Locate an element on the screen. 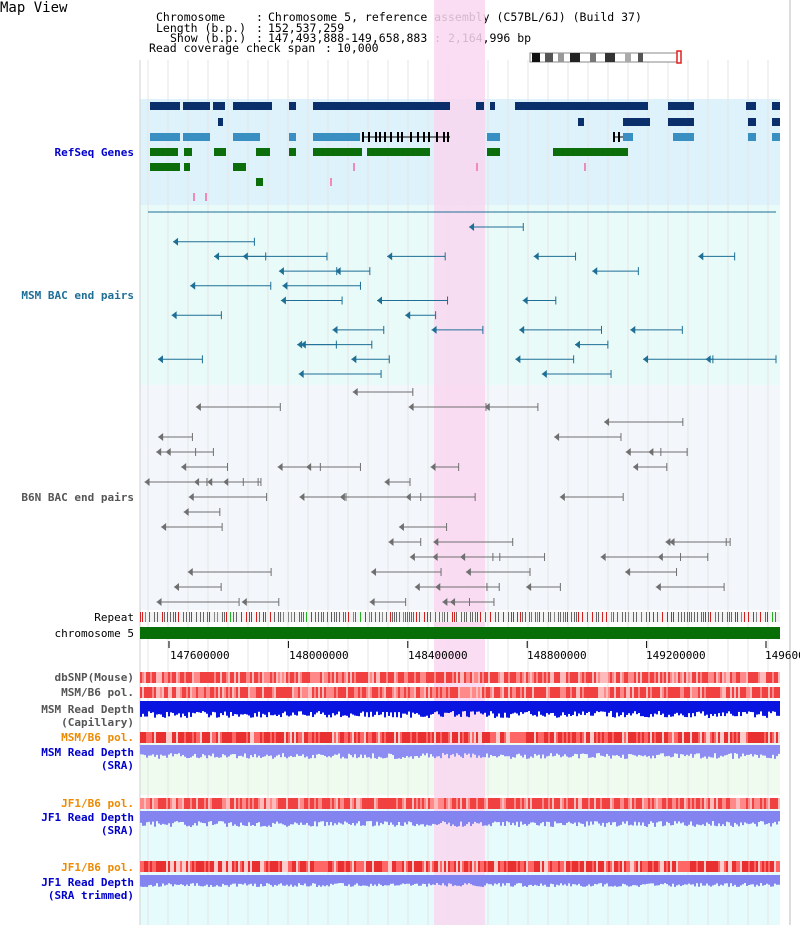 The width and height of the screenshot is (800, 925). track-label-jf1-b6-pol-2: JF1/B6 pol. is located at coordinates (97, 867).